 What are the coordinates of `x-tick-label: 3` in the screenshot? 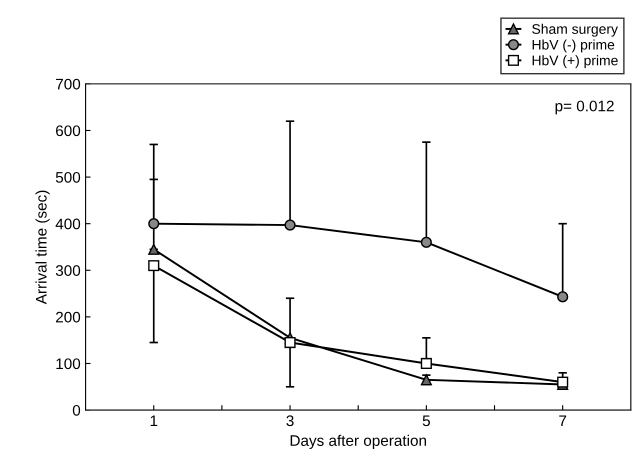 It's located at (290, 420).